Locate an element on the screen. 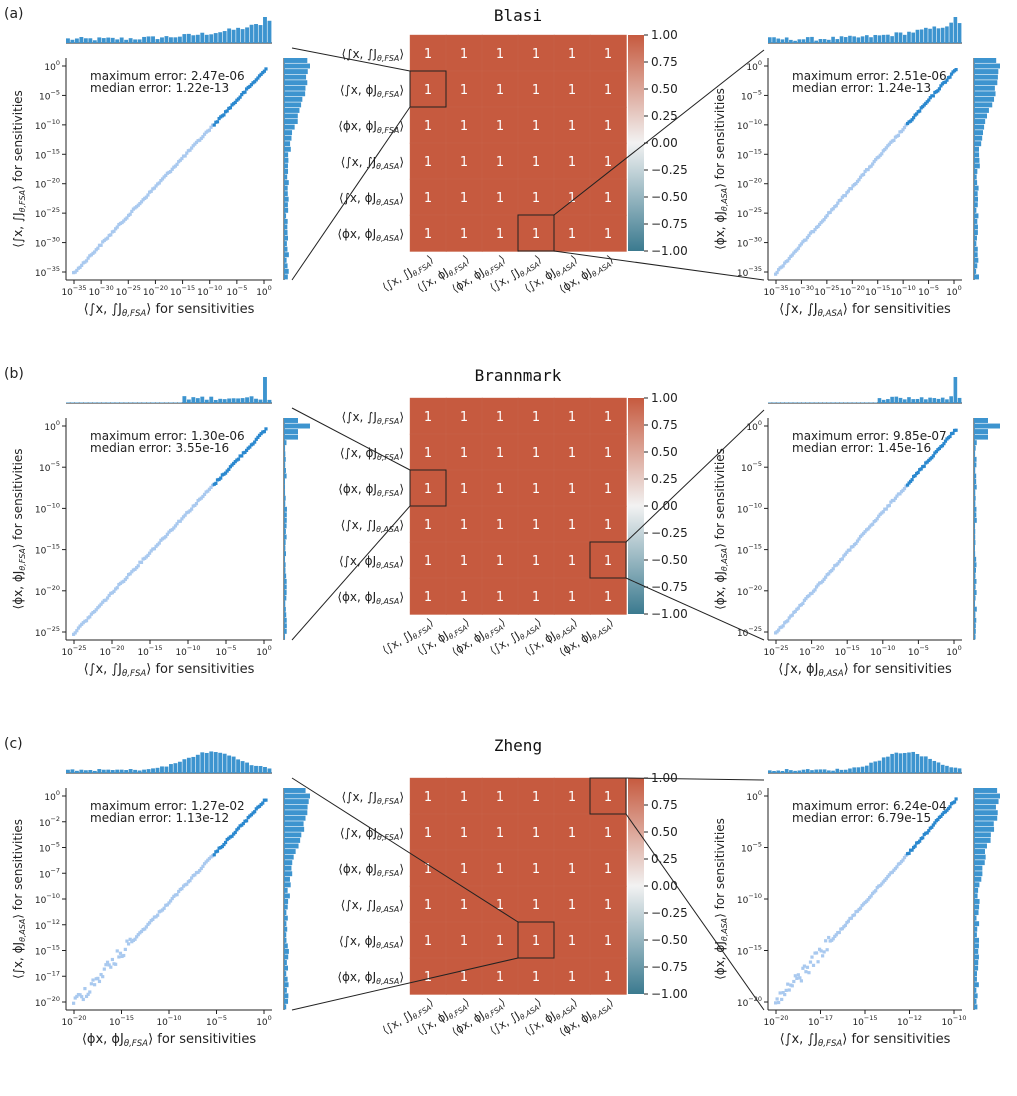 This screenshot has width=1017, height=1096. colorbar-tick-label: −0.50 is located at coordinates (669, 560).